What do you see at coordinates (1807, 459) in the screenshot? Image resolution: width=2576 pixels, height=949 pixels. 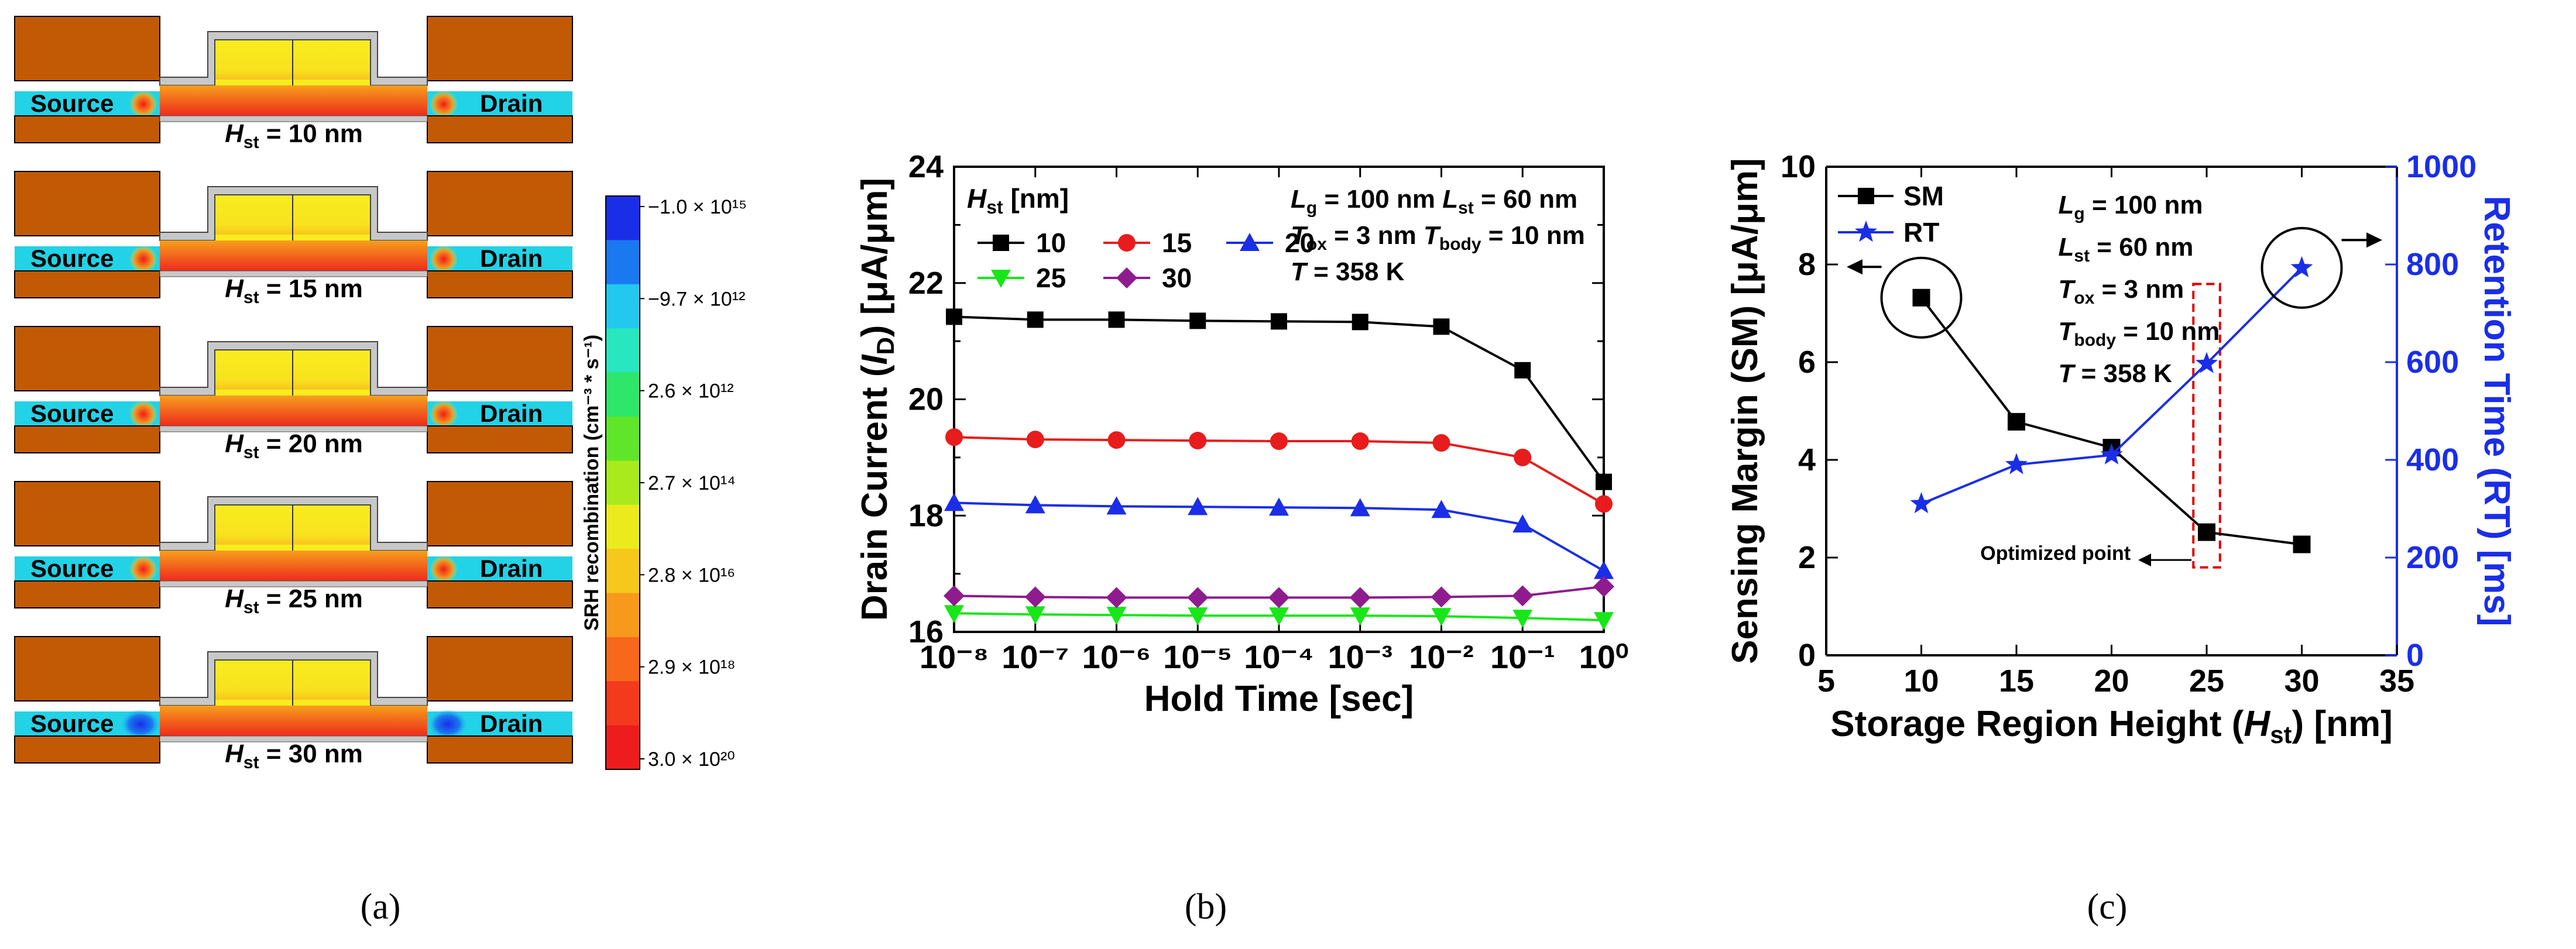 I see `y-left-tick-label: 4` at bounding box center [1807, 459].